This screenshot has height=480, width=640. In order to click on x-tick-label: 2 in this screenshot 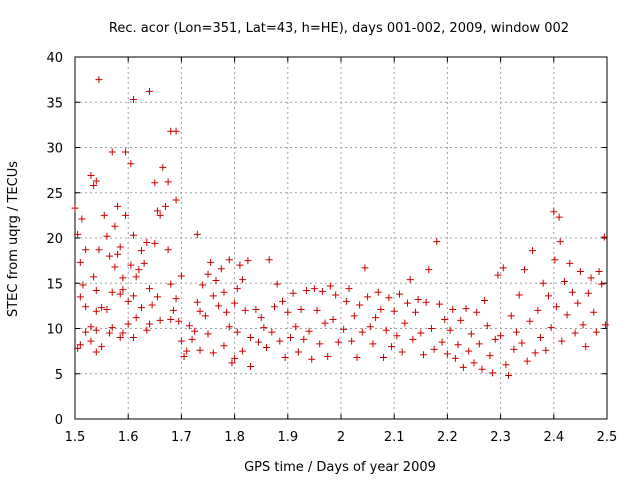, I will do `click(341, 437)`.